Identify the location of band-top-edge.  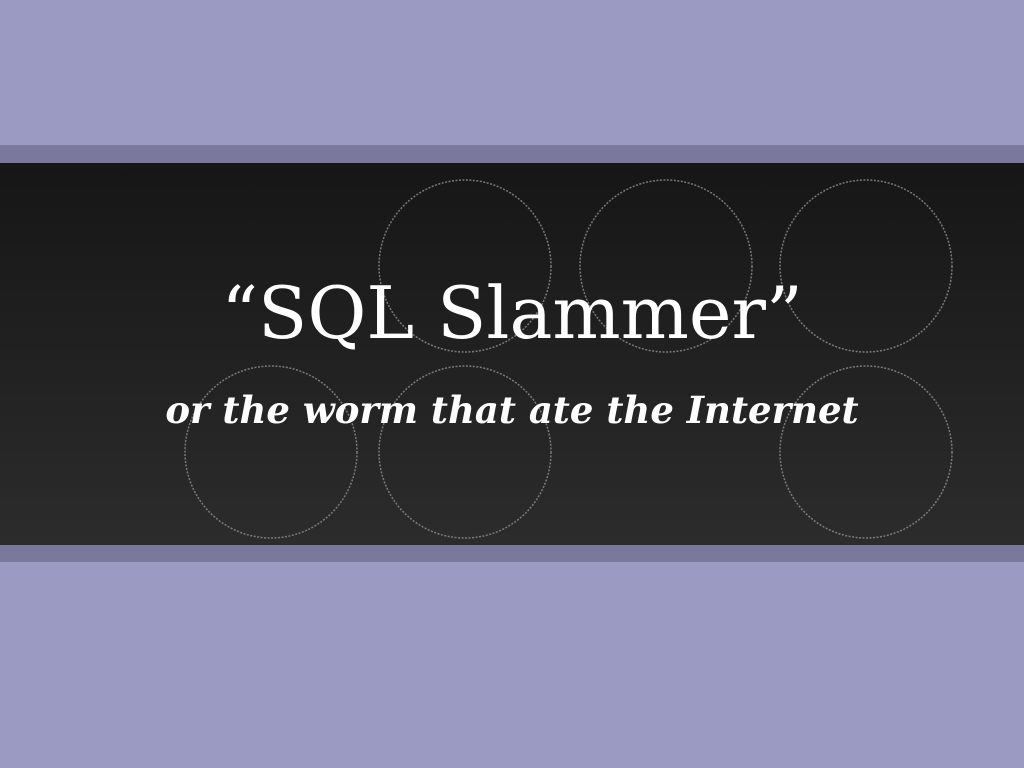
(512, 154).